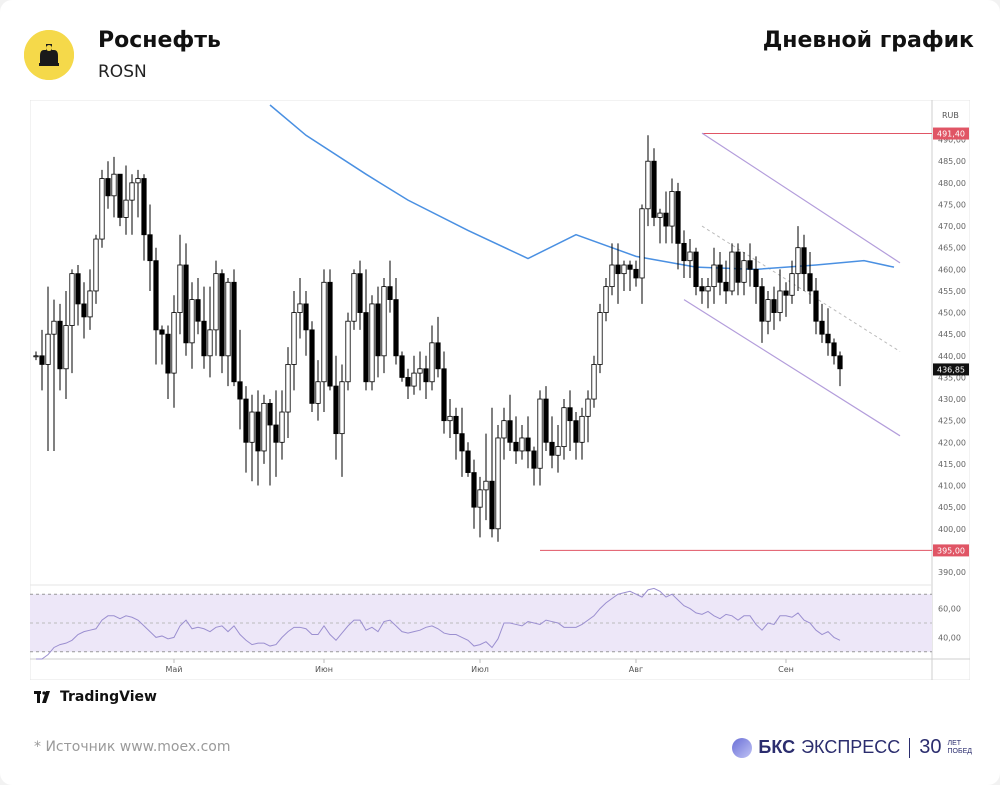  What do you see at coordinates (952, 313) in the screenshot?
I see `y-tick-label: 450,00` at bounding box center [952, 313].